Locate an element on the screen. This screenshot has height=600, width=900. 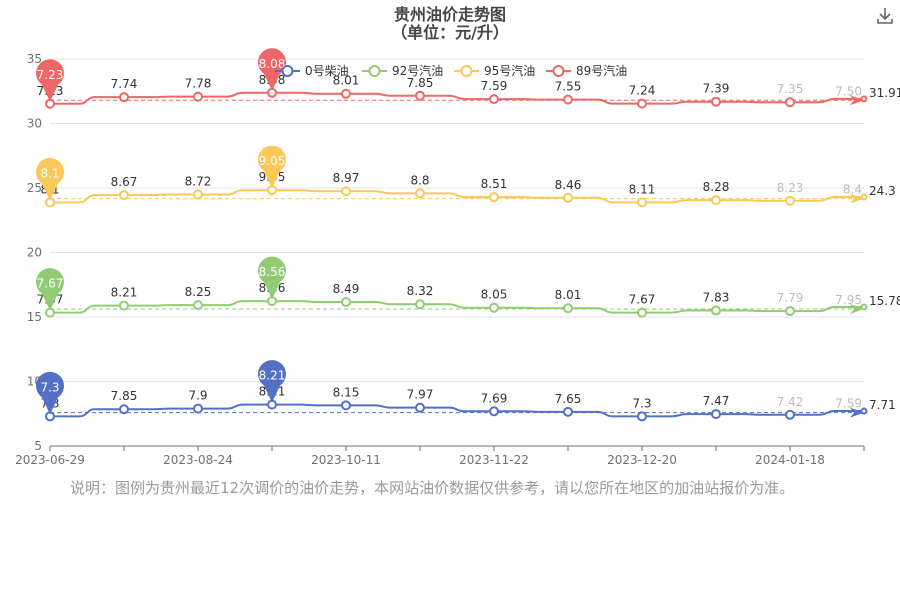
max-pin: 8.56 is located at coordinates (271, 278).